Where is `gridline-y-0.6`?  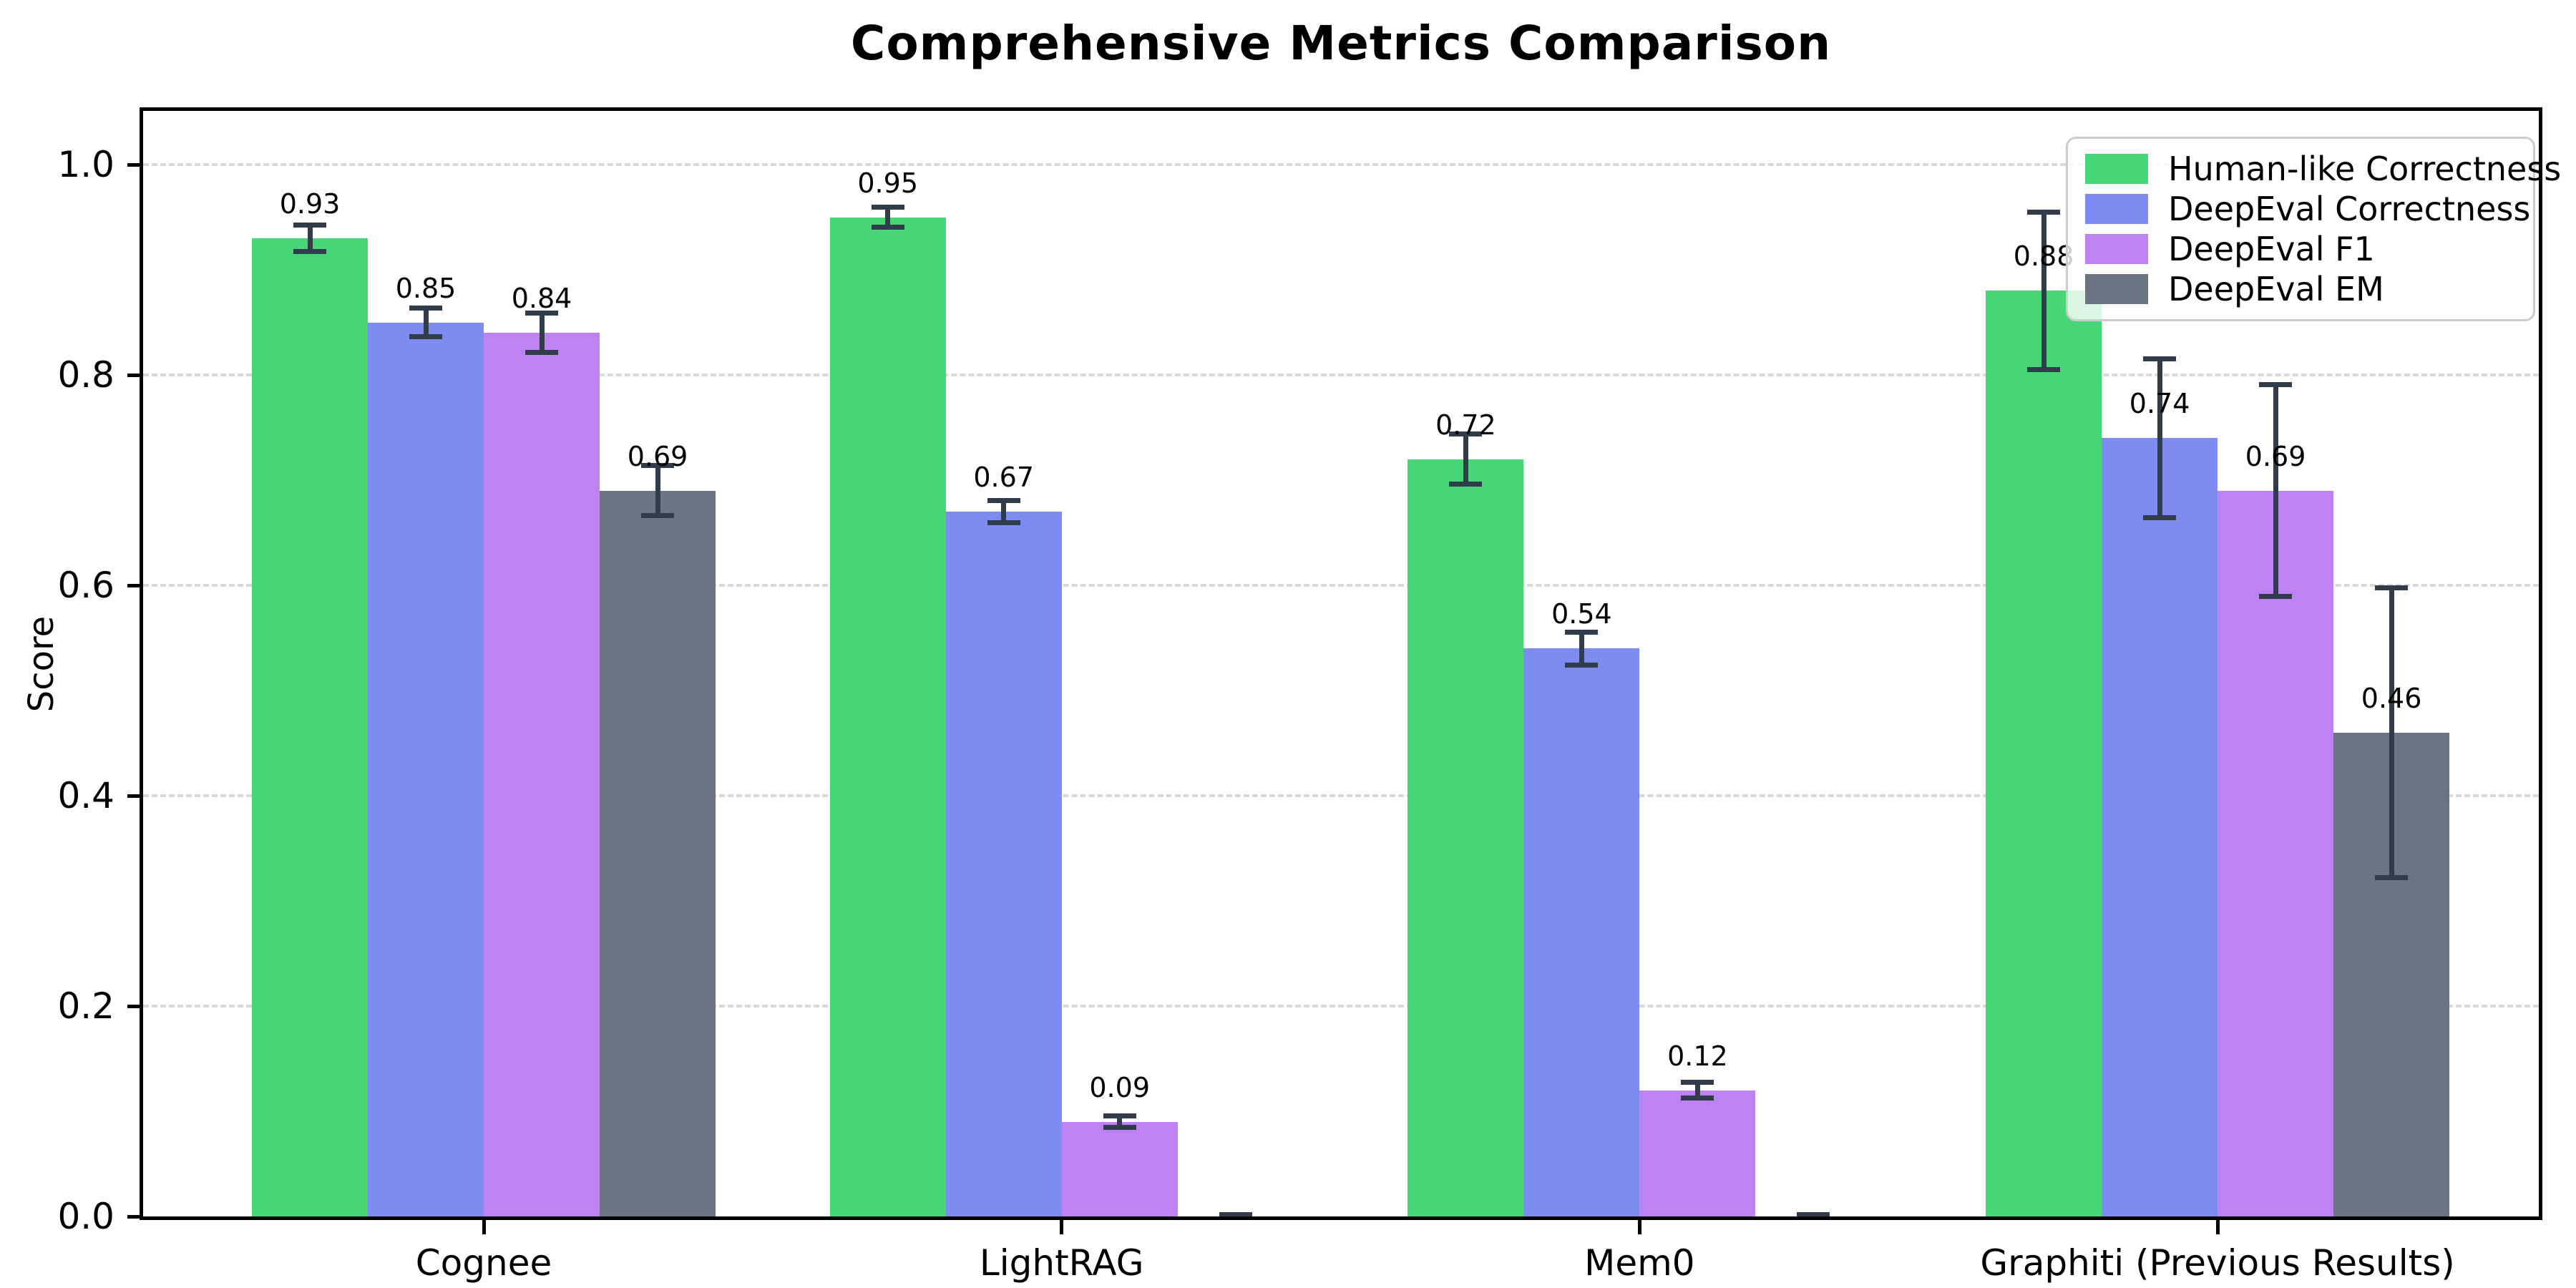 gridline-y-0.6 is located at coordinates (1341, 585).